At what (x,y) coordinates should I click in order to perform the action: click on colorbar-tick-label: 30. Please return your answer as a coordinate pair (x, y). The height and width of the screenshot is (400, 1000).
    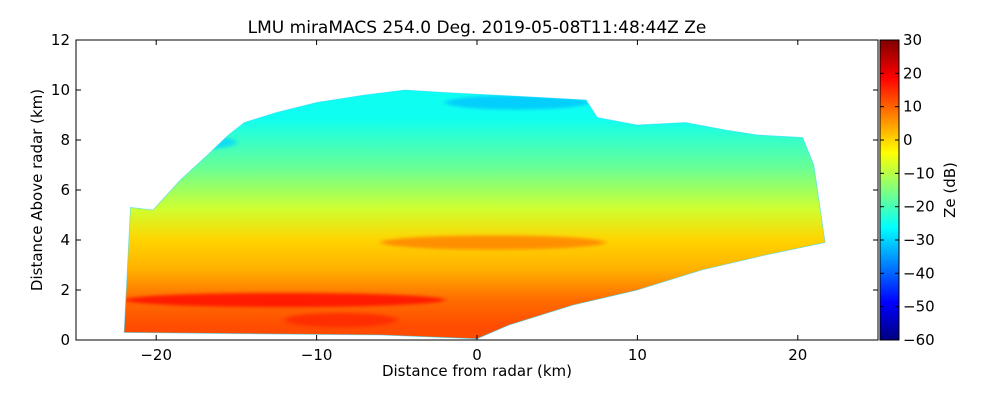
    Looking at the image, I should click on (912, 40).